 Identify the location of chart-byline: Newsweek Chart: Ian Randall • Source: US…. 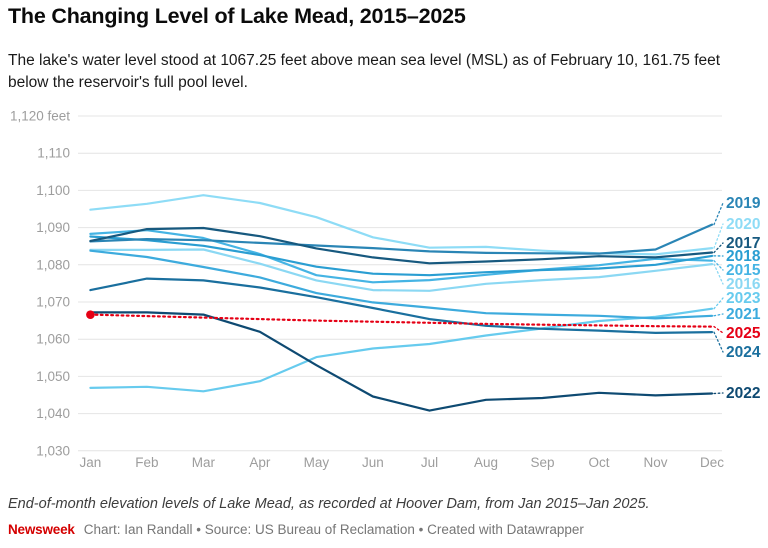
(384, 529).